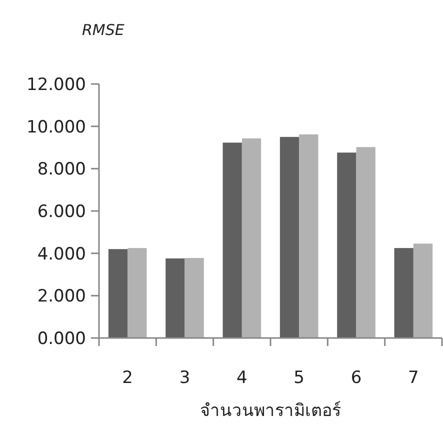  What do you see at coordinates (270, 411) in the screenshot?
I see `x-axis-title: จำนวนพารามิเตอร์` at bounding box center [270, 411].